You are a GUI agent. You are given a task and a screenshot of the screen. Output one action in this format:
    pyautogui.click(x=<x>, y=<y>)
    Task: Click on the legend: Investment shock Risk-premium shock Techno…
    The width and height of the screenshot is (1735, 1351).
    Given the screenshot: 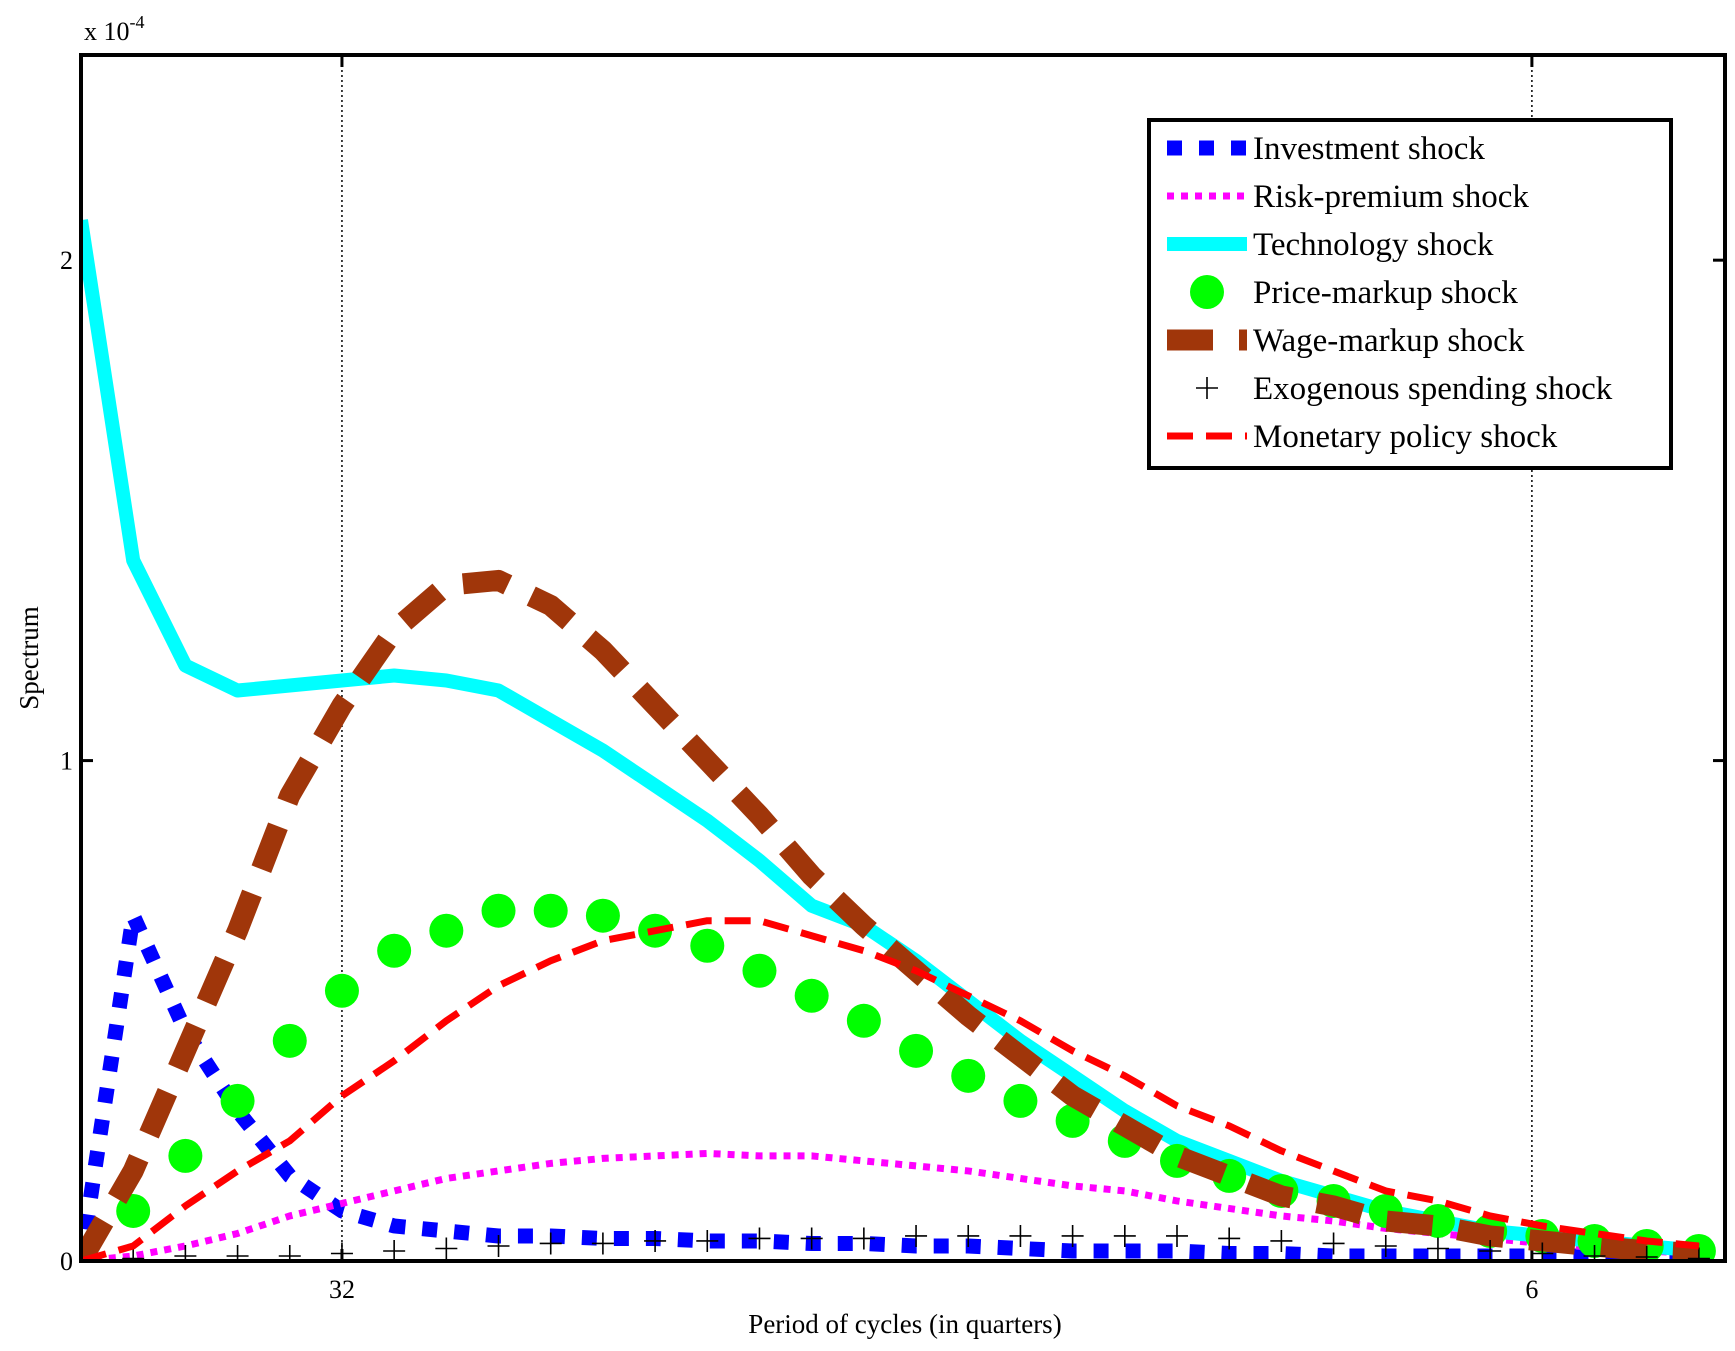 What is the action you would take?
    pyautogui.click(x=1410, y=294)
    